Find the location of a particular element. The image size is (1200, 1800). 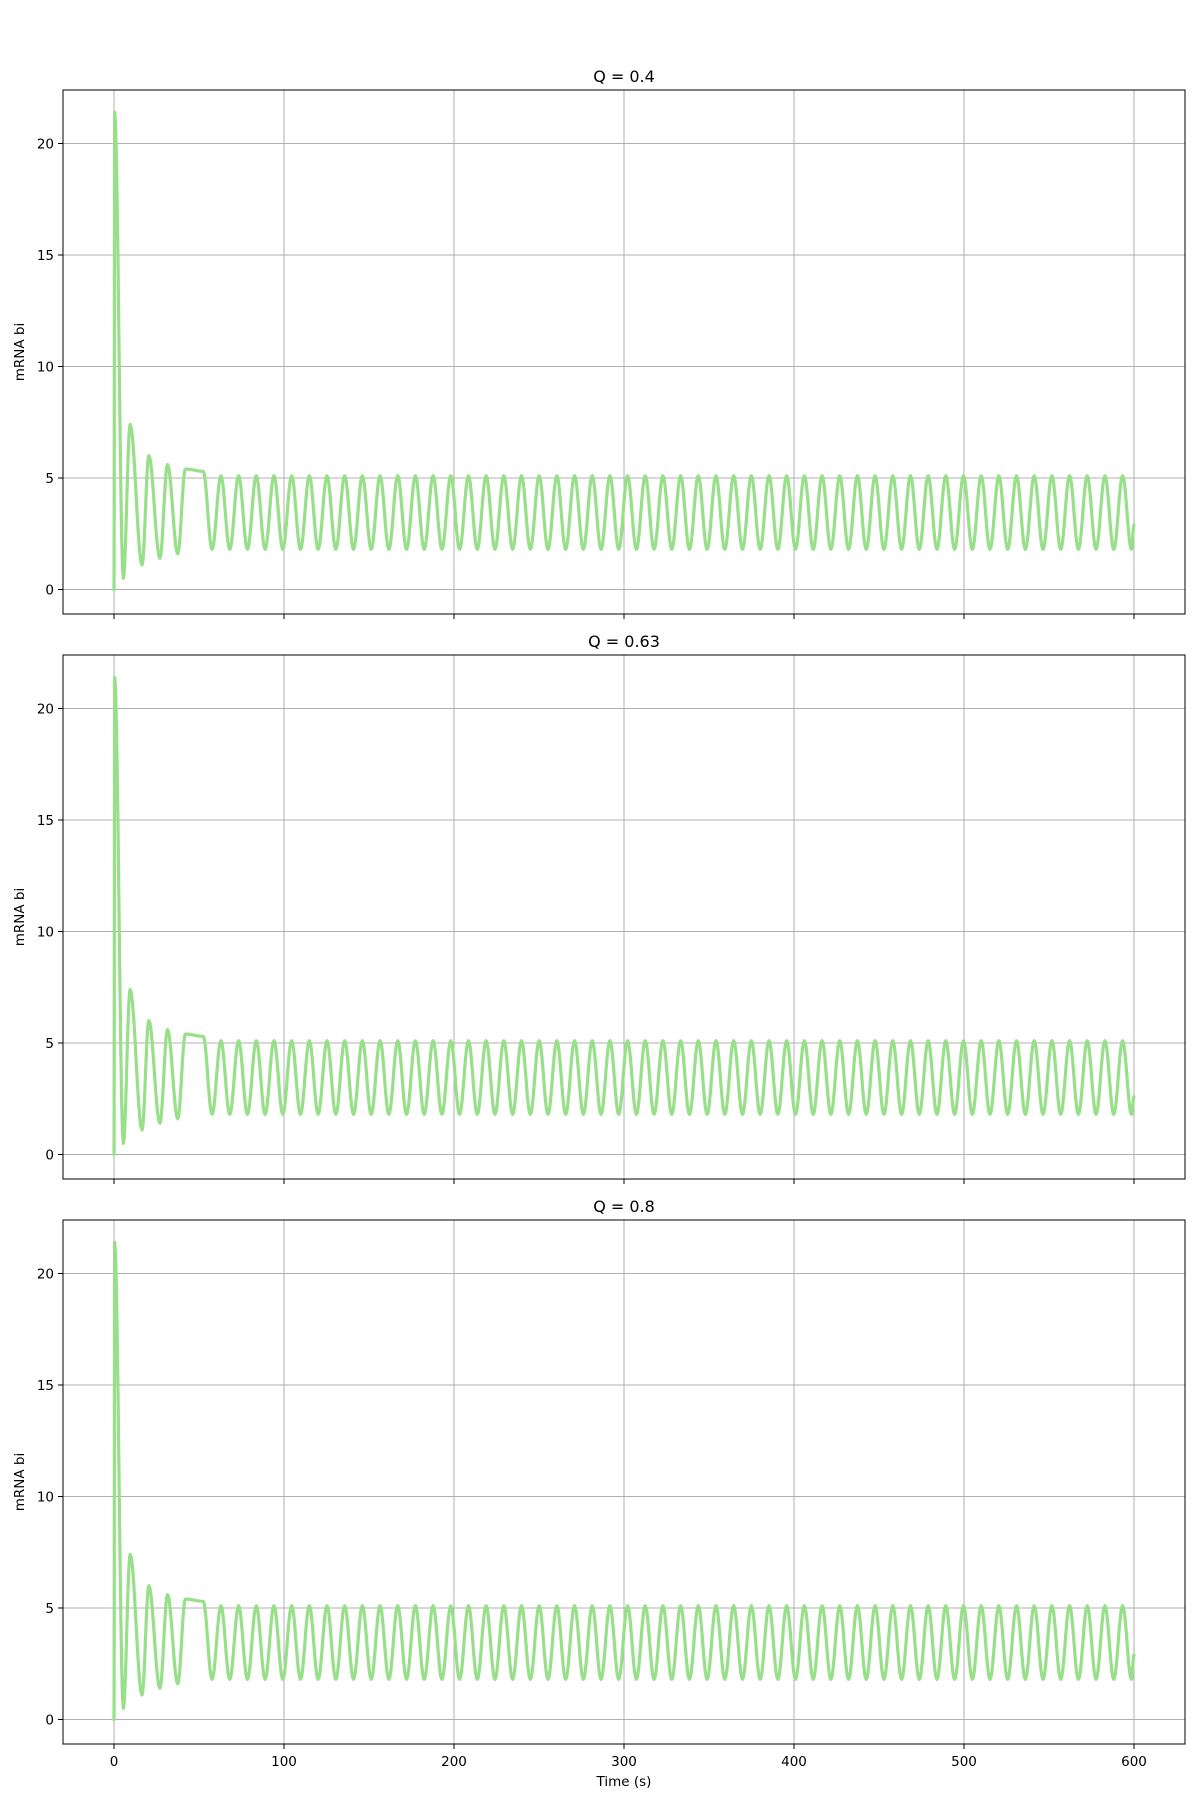

subplot-q-0-4: Q = 0.4 mRNA bi is located at coordinates (333, 224).